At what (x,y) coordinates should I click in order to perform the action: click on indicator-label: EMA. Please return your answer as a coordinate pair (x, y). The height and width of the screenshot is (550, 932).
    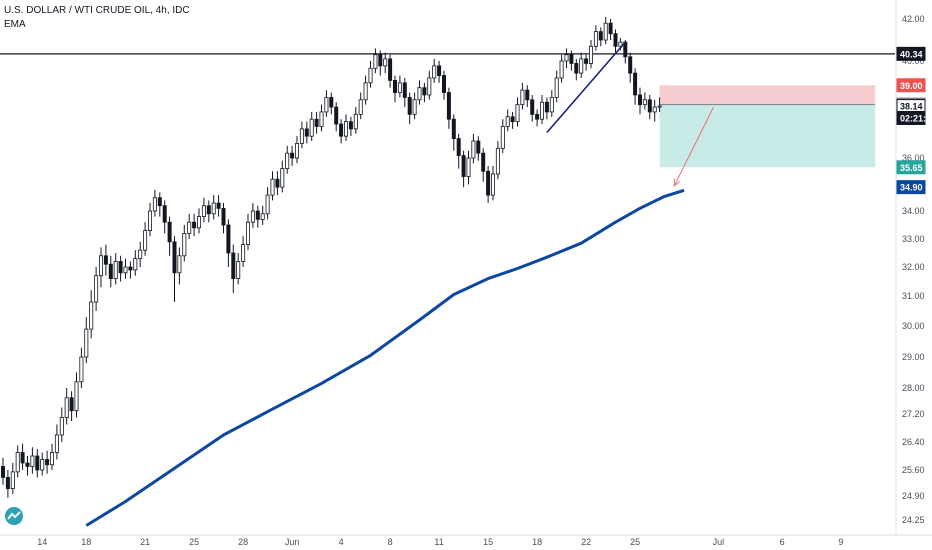
    Looking at the image, I should click on (15, 24).